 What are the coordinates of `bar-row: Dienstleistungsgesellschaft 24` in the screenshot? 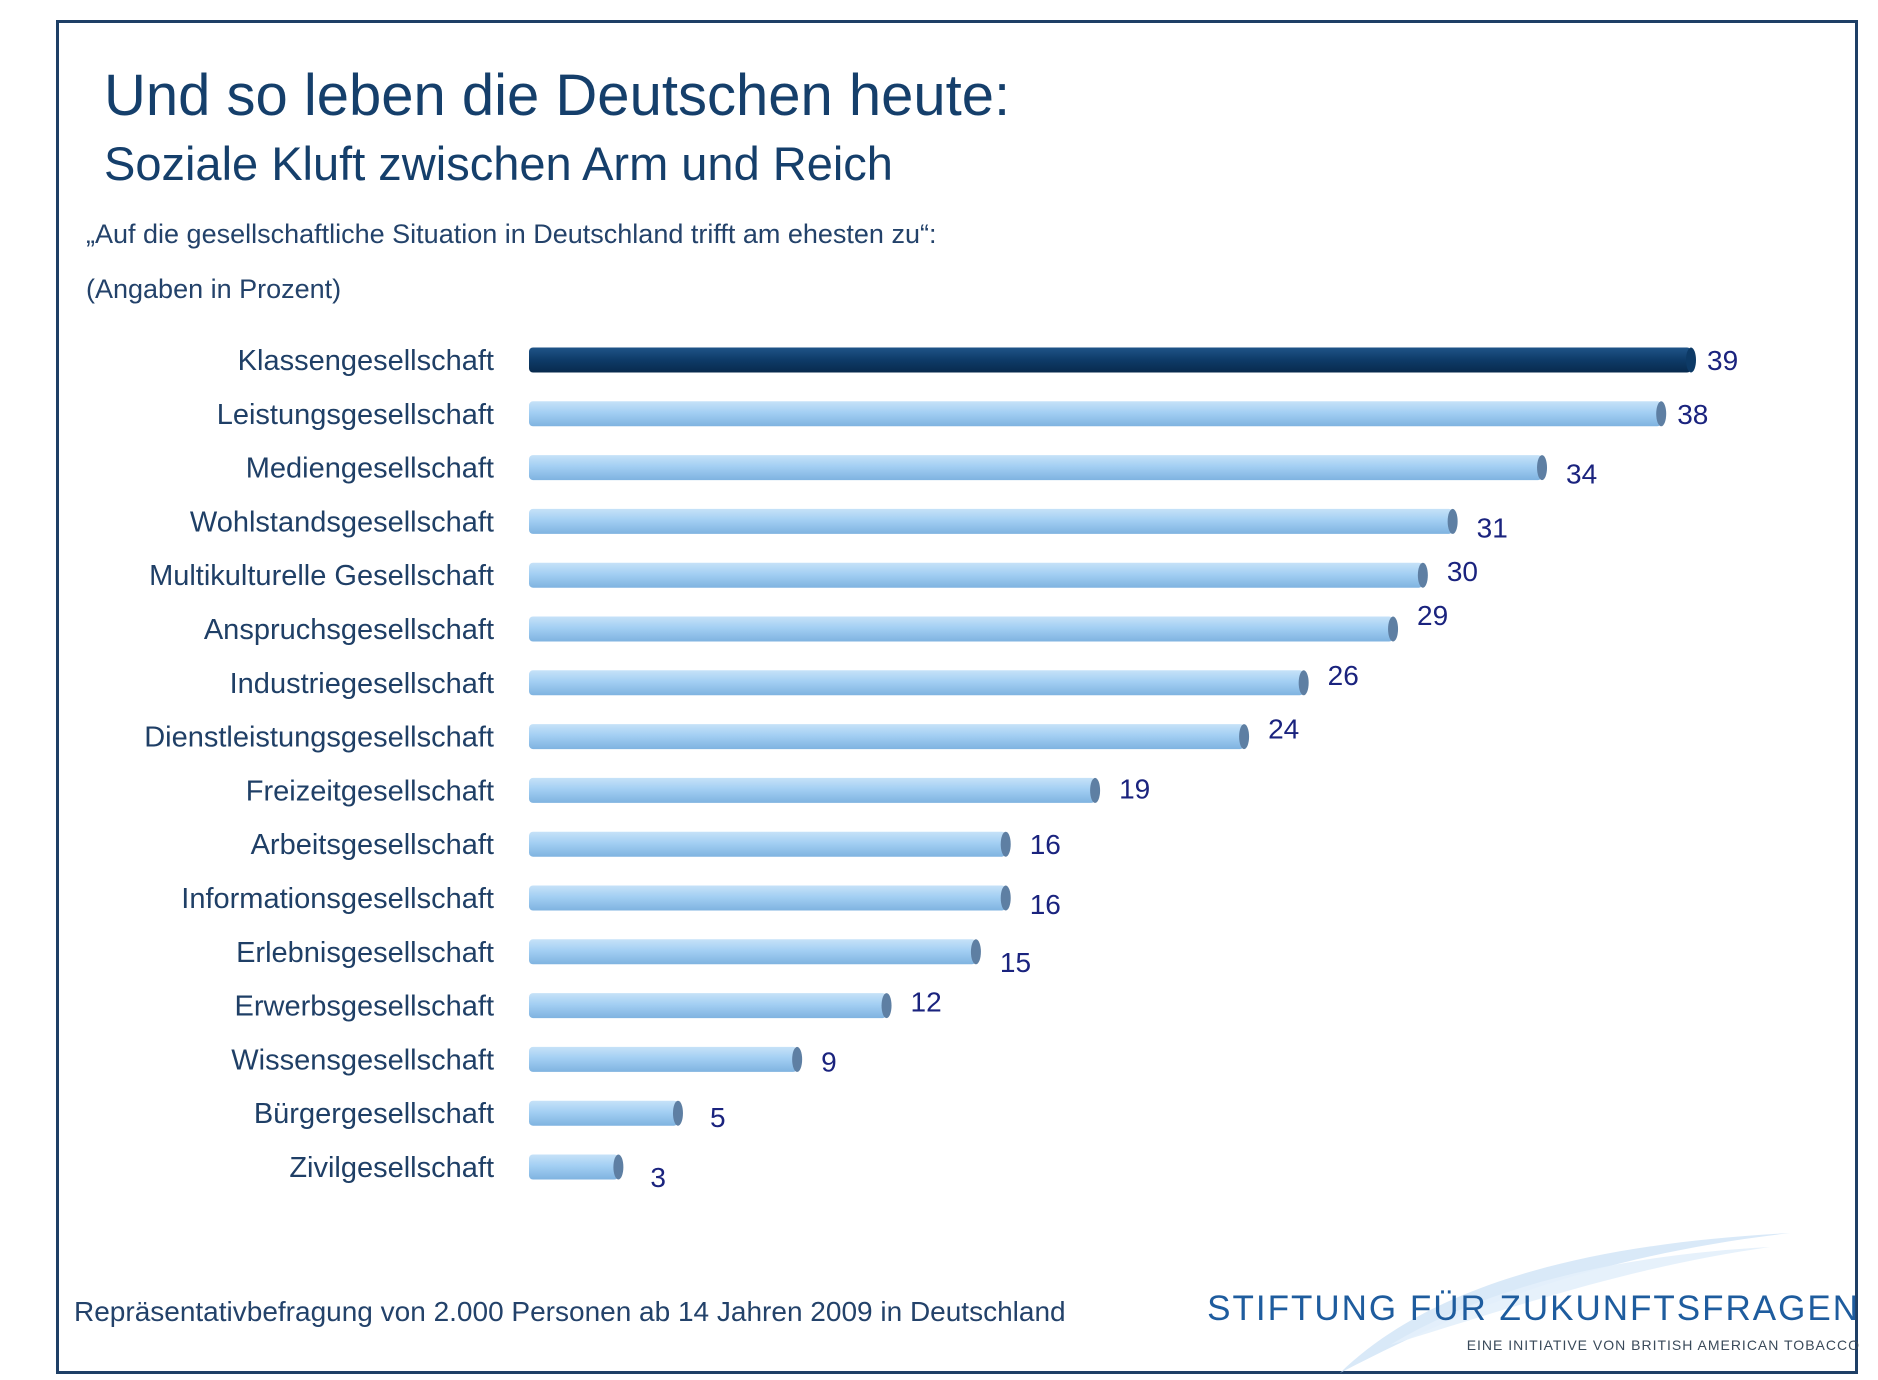 It's located at (721, 734).